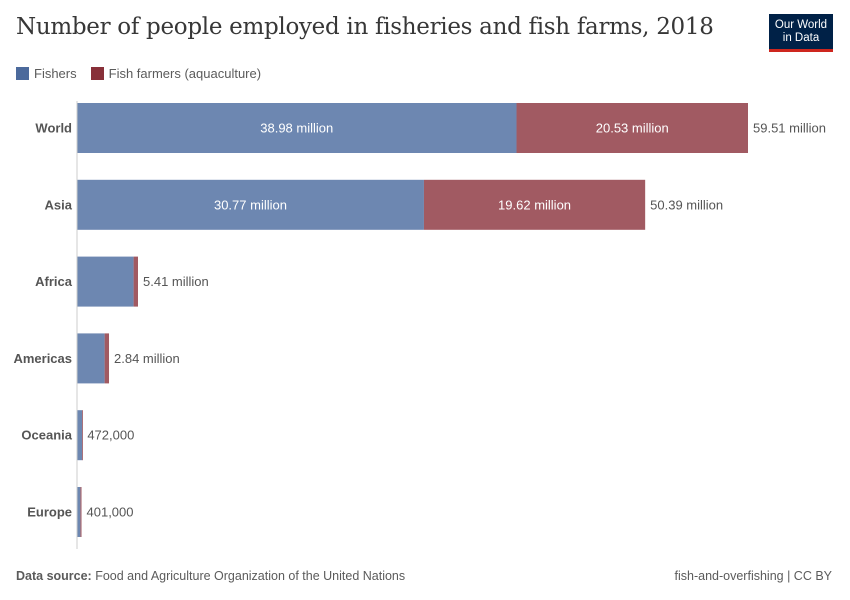  I want to click on total-label: 2.84 million, so click(147, 358).